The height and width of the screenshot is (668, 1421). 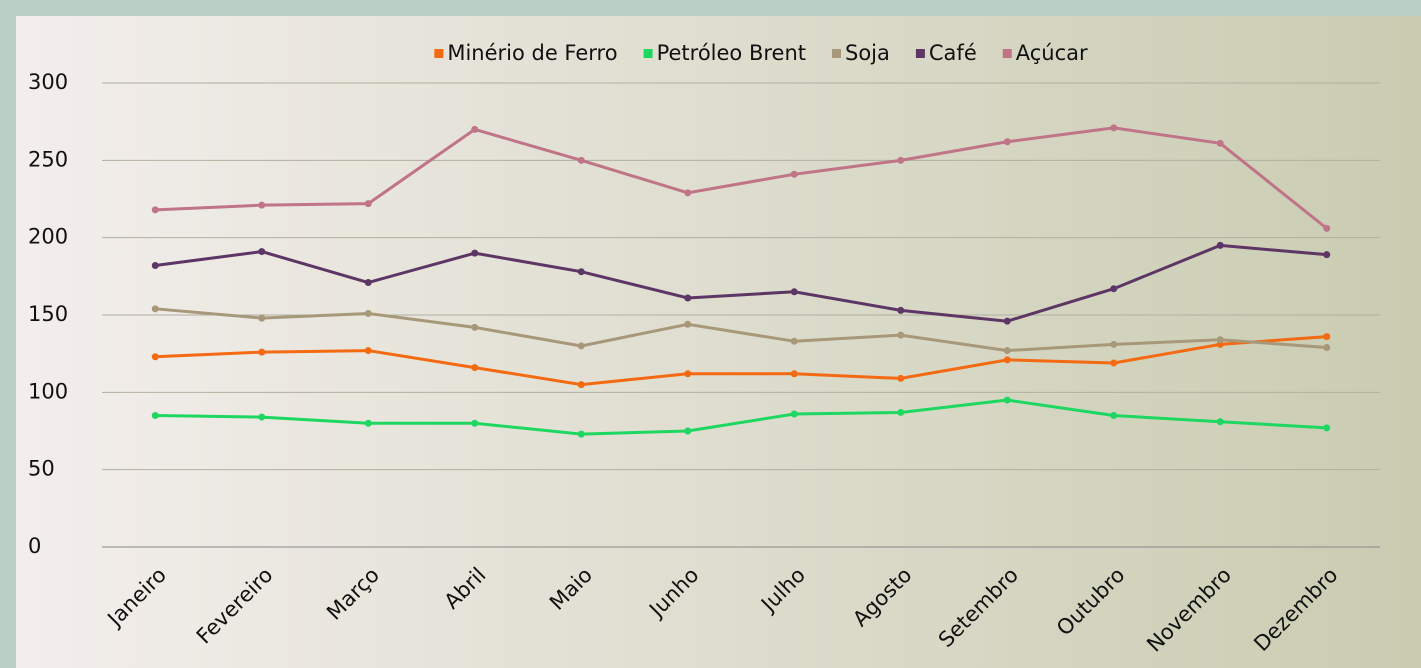 What do you see at coordinates (48, 82) in the screenshot?
I see `y-tick-label: 300` at bounding box center [48, 82].